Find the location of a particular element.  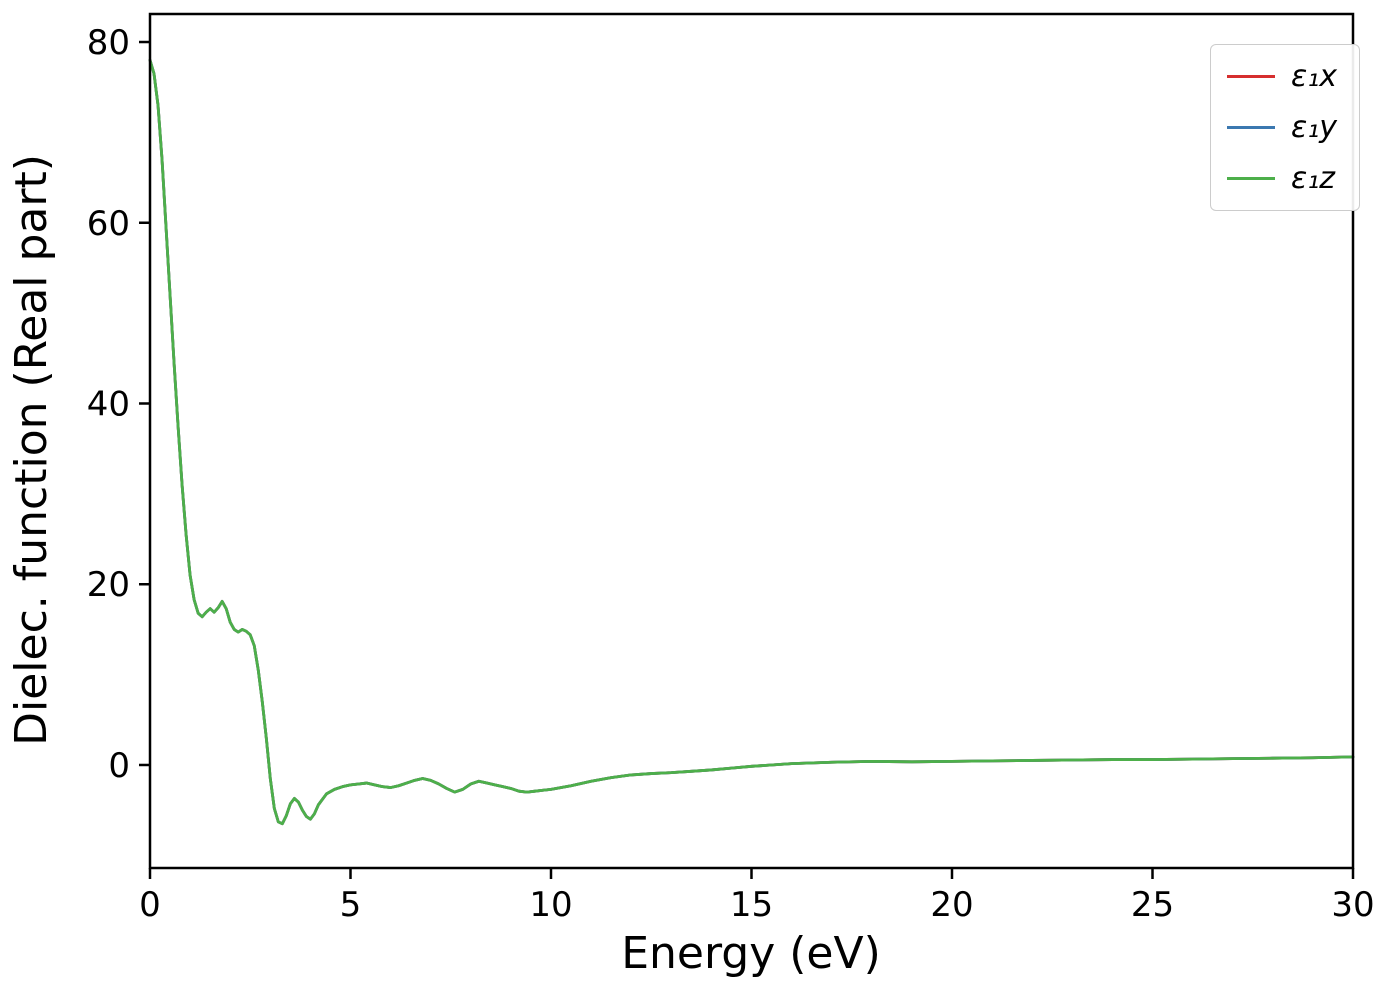

green-line-swatch is located at coordinates (1251, 178).